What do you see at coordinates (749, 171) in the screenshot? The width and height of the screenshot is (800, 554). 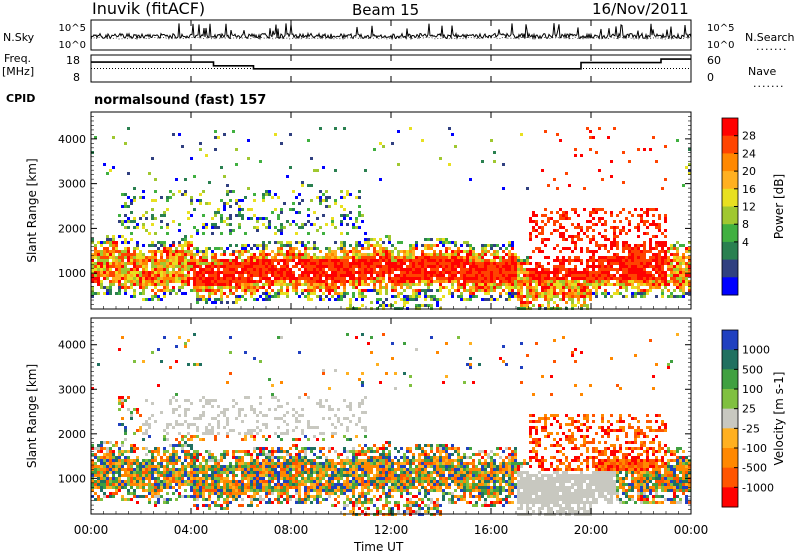 I see `power-colorbar-label: 20` at bounding box center [749, 171].